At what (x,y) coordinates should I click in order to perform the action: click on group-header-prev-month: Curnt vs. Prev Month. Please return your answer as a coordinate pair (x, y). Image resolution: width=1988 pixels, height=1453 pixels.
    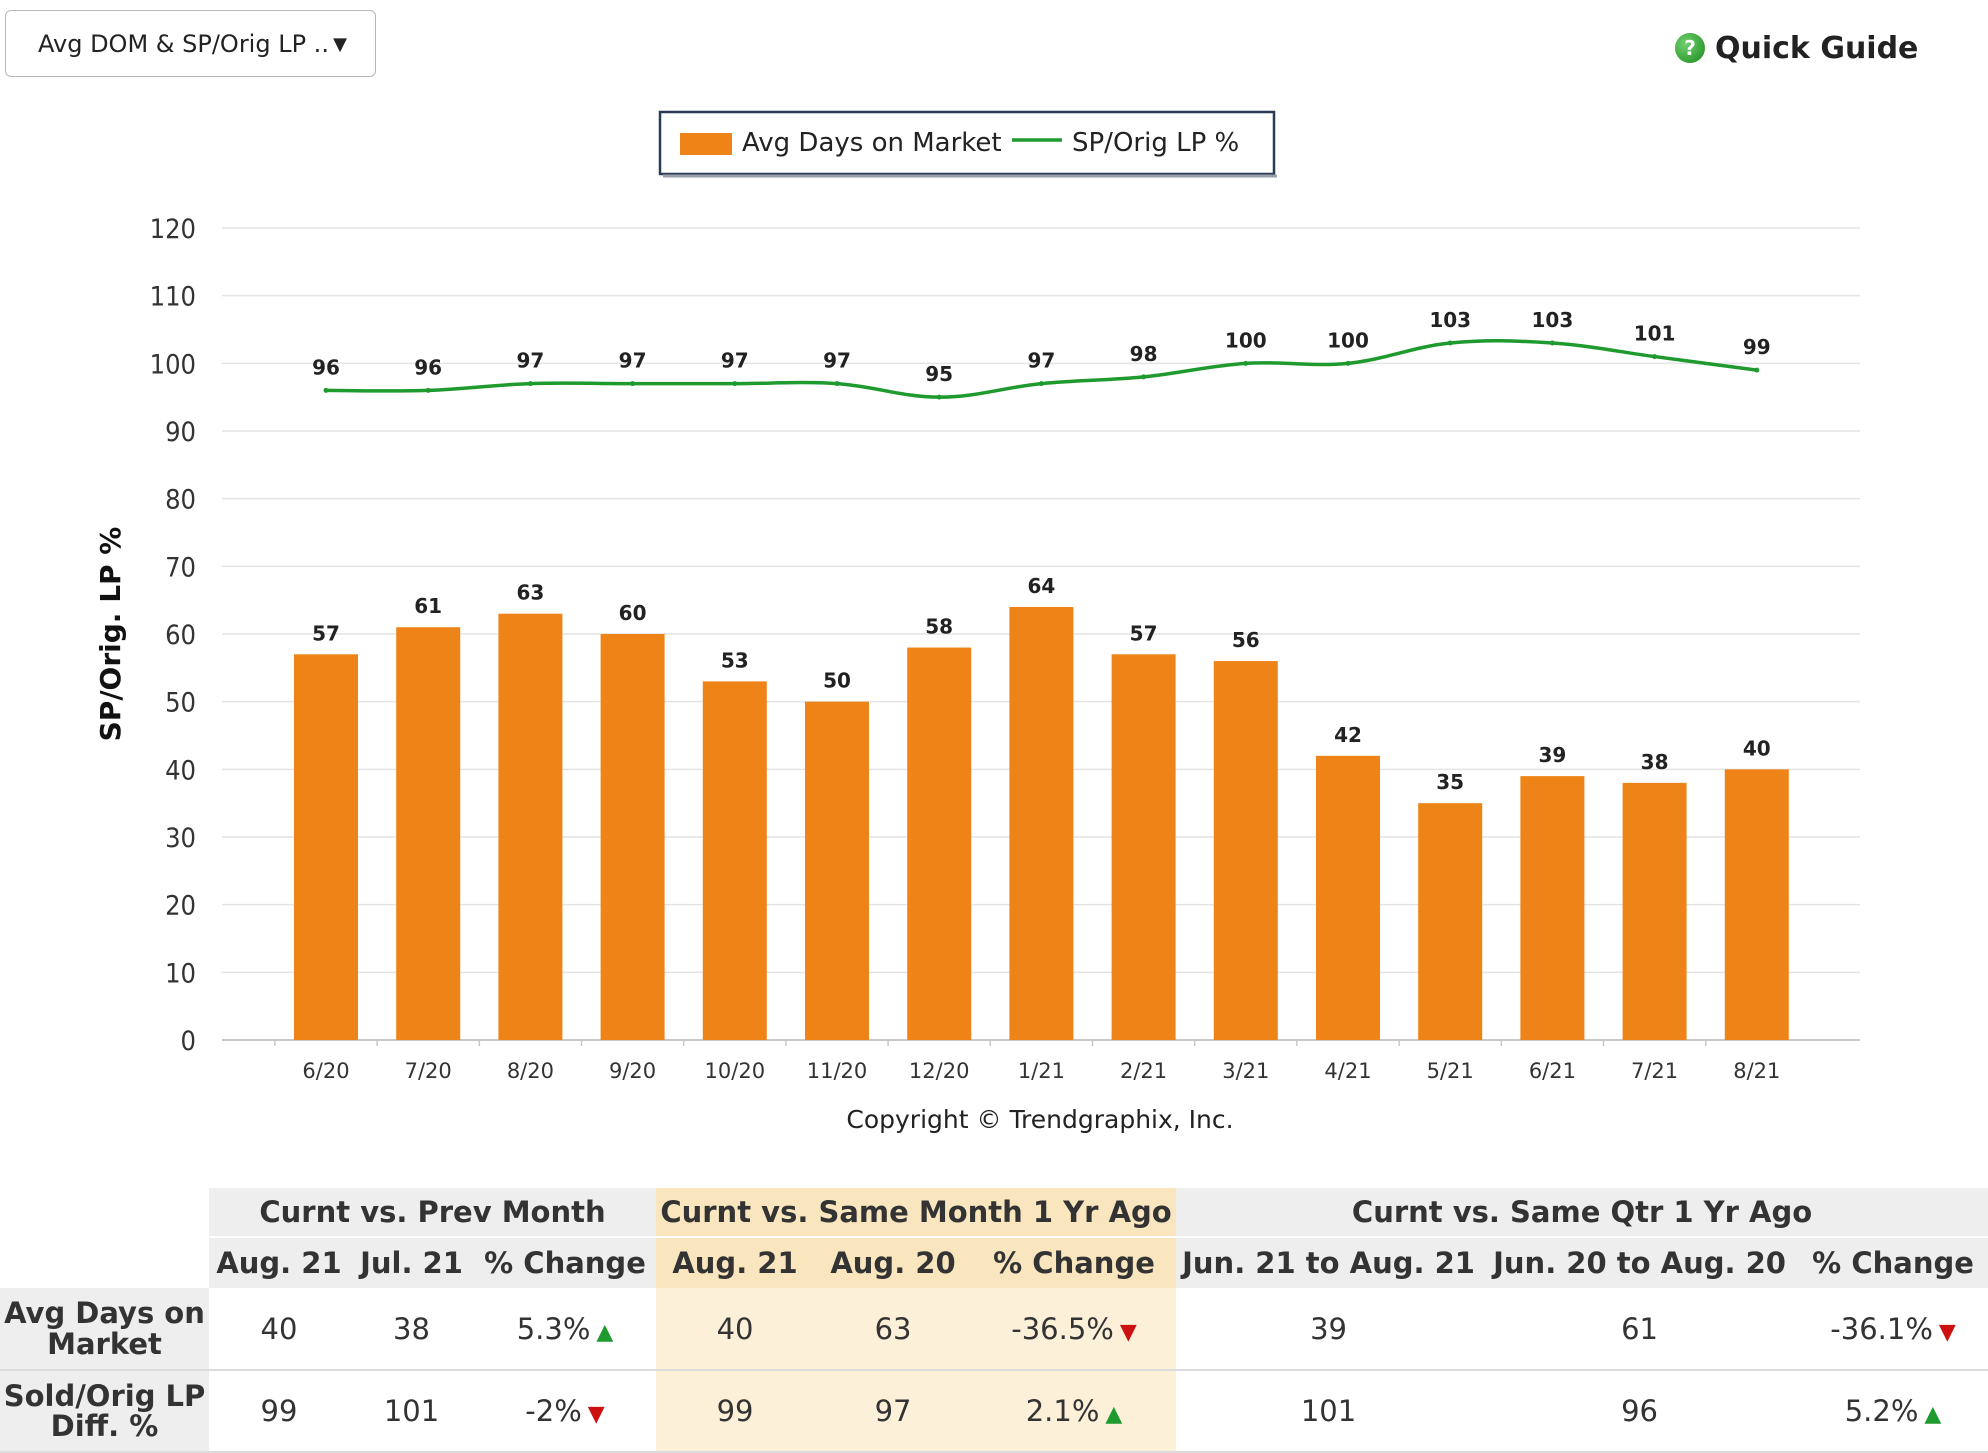
    Looking at the image, I should click on (433, 1212).